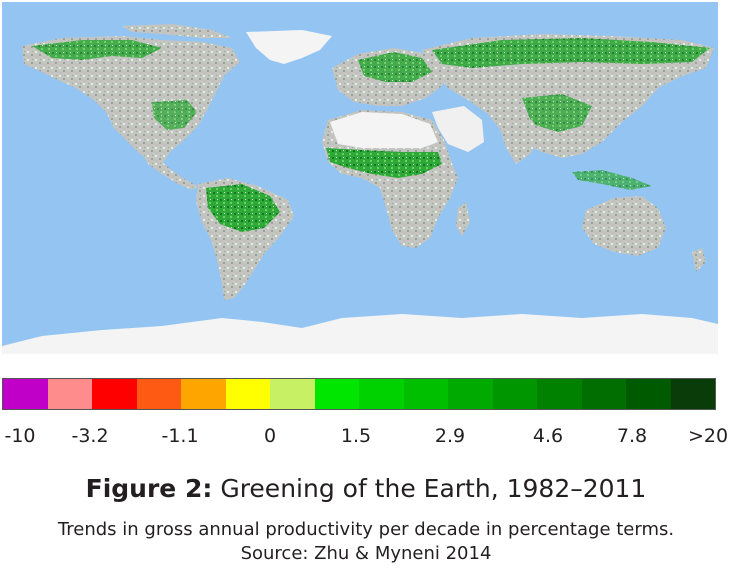 The width and height of the screenshot is (732, 576). I want to click on australia, so click(624, 226).